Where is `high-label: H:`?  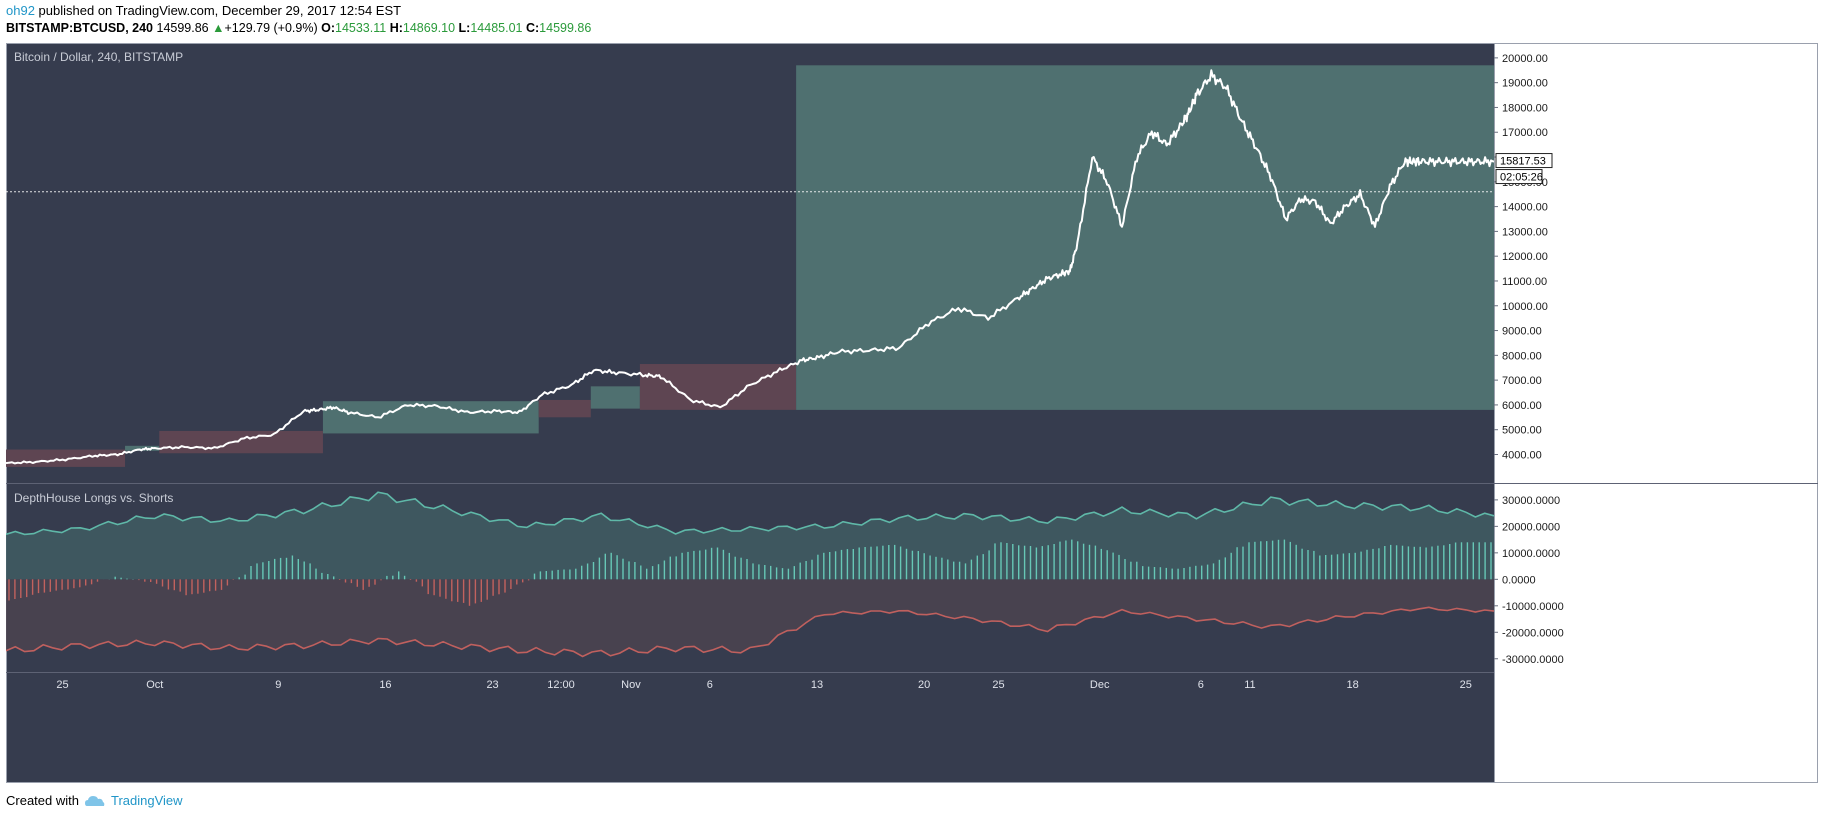
high-label: H: is located at coordinates (396, 28).